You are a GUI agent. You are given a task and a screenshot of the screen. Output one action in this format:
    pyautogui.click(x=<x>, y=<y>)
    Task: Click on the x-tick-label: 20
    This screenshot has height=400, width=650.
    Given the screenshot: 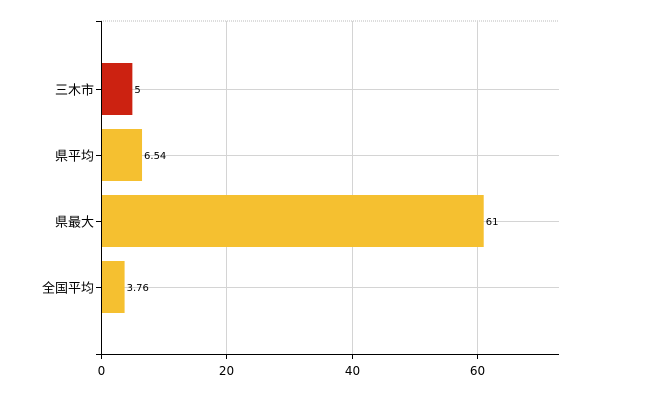 What is the action you would take?
    pyautogui.click(x=226, y=371)
    